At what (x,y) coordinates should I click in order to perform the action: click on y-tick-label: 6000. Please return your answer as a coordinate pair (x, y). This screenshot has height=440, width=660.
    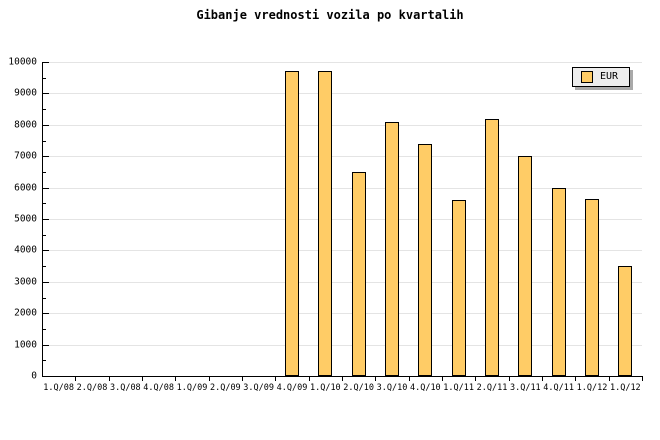
    Looking at the image, I should click on (25, 188).